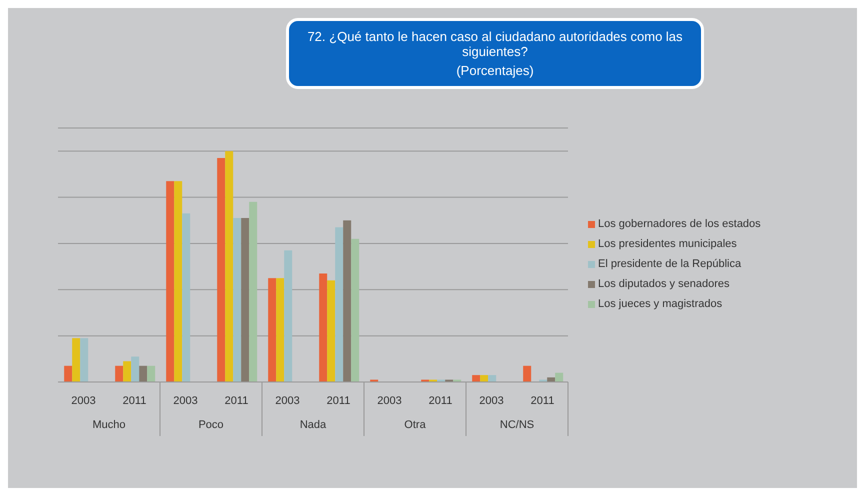 The width and height of the screenshot is (865, 496). What do you see at coordinates (109, 425) in the screenshot?
I see `text: Mucho` at bounding box center [109, 425].